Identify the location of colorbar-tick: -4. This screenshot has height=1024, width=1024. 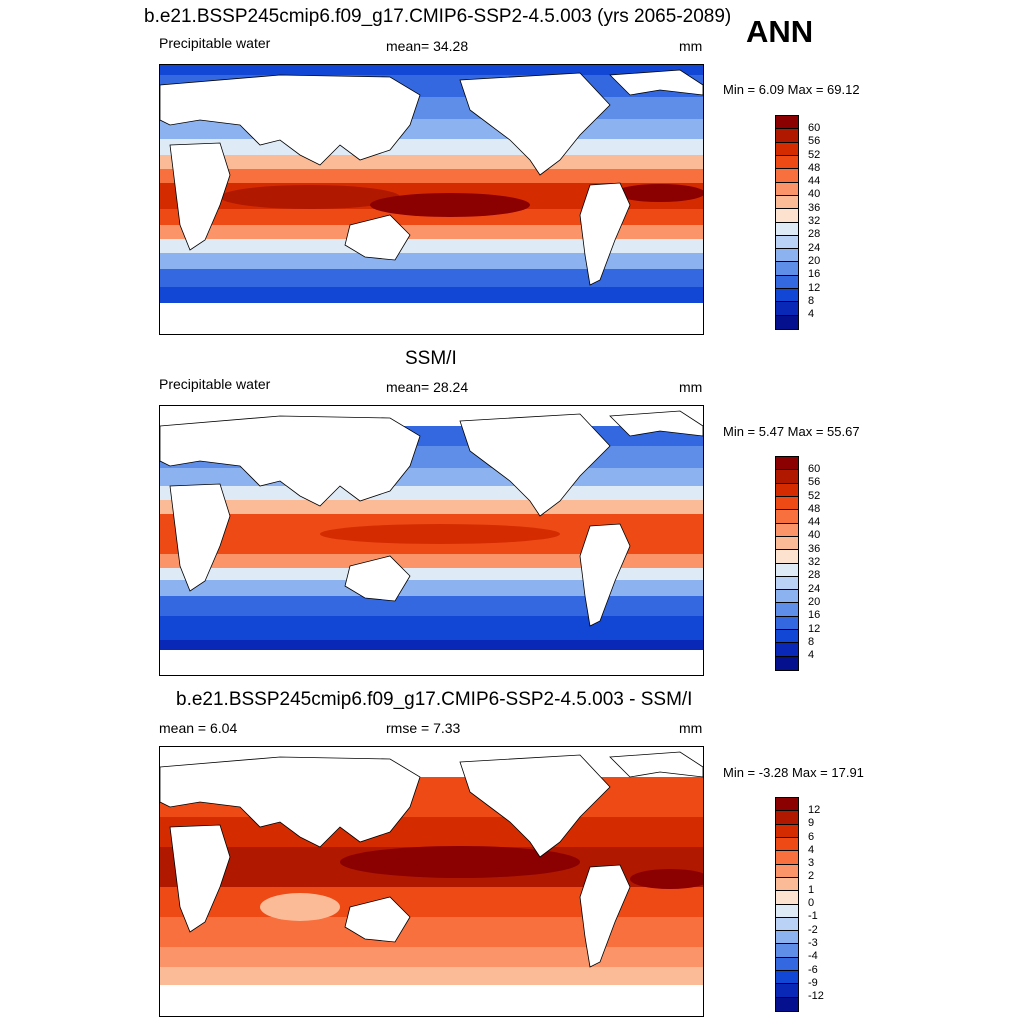
(813, 956).